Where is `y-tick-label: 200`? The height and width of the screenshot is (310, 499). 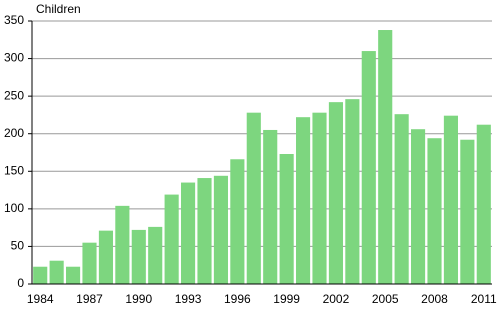 y-tick-label: 200 is located at coordinates (14, 133).